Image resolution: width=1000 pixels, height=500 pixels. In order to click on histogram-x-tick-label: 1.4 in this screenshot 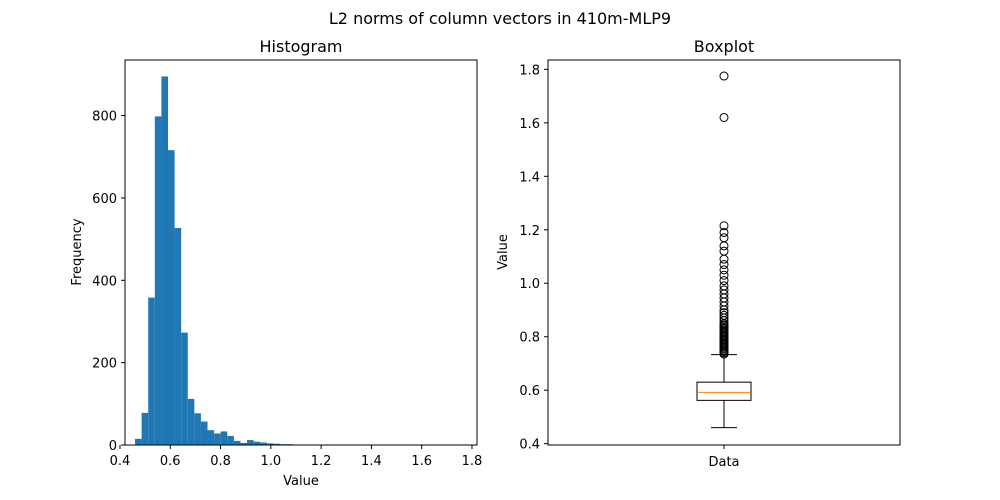, I will do `click(371, 461)`.